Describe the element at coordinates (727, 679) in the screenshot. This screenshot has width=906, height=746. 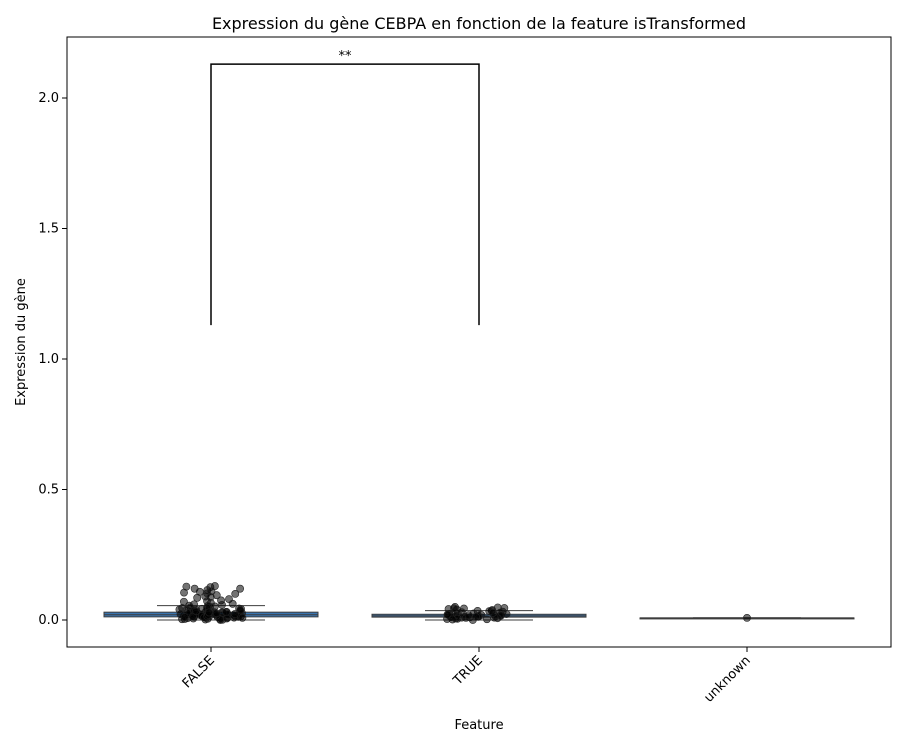
I see `x-tick-label: unknown` at that location.